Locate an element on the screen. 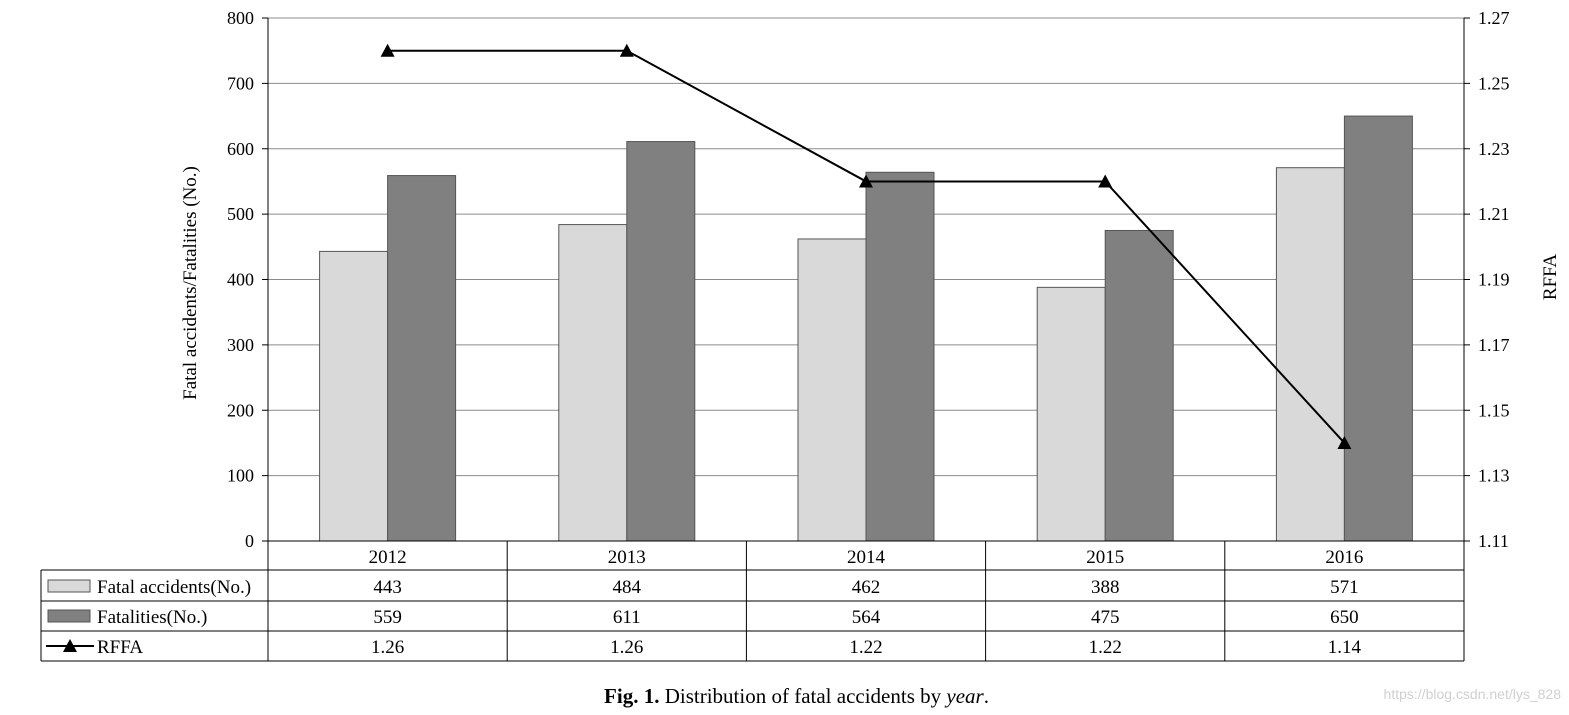  y2-tick-label: 1.19 is located at coordinates (1494, 280).